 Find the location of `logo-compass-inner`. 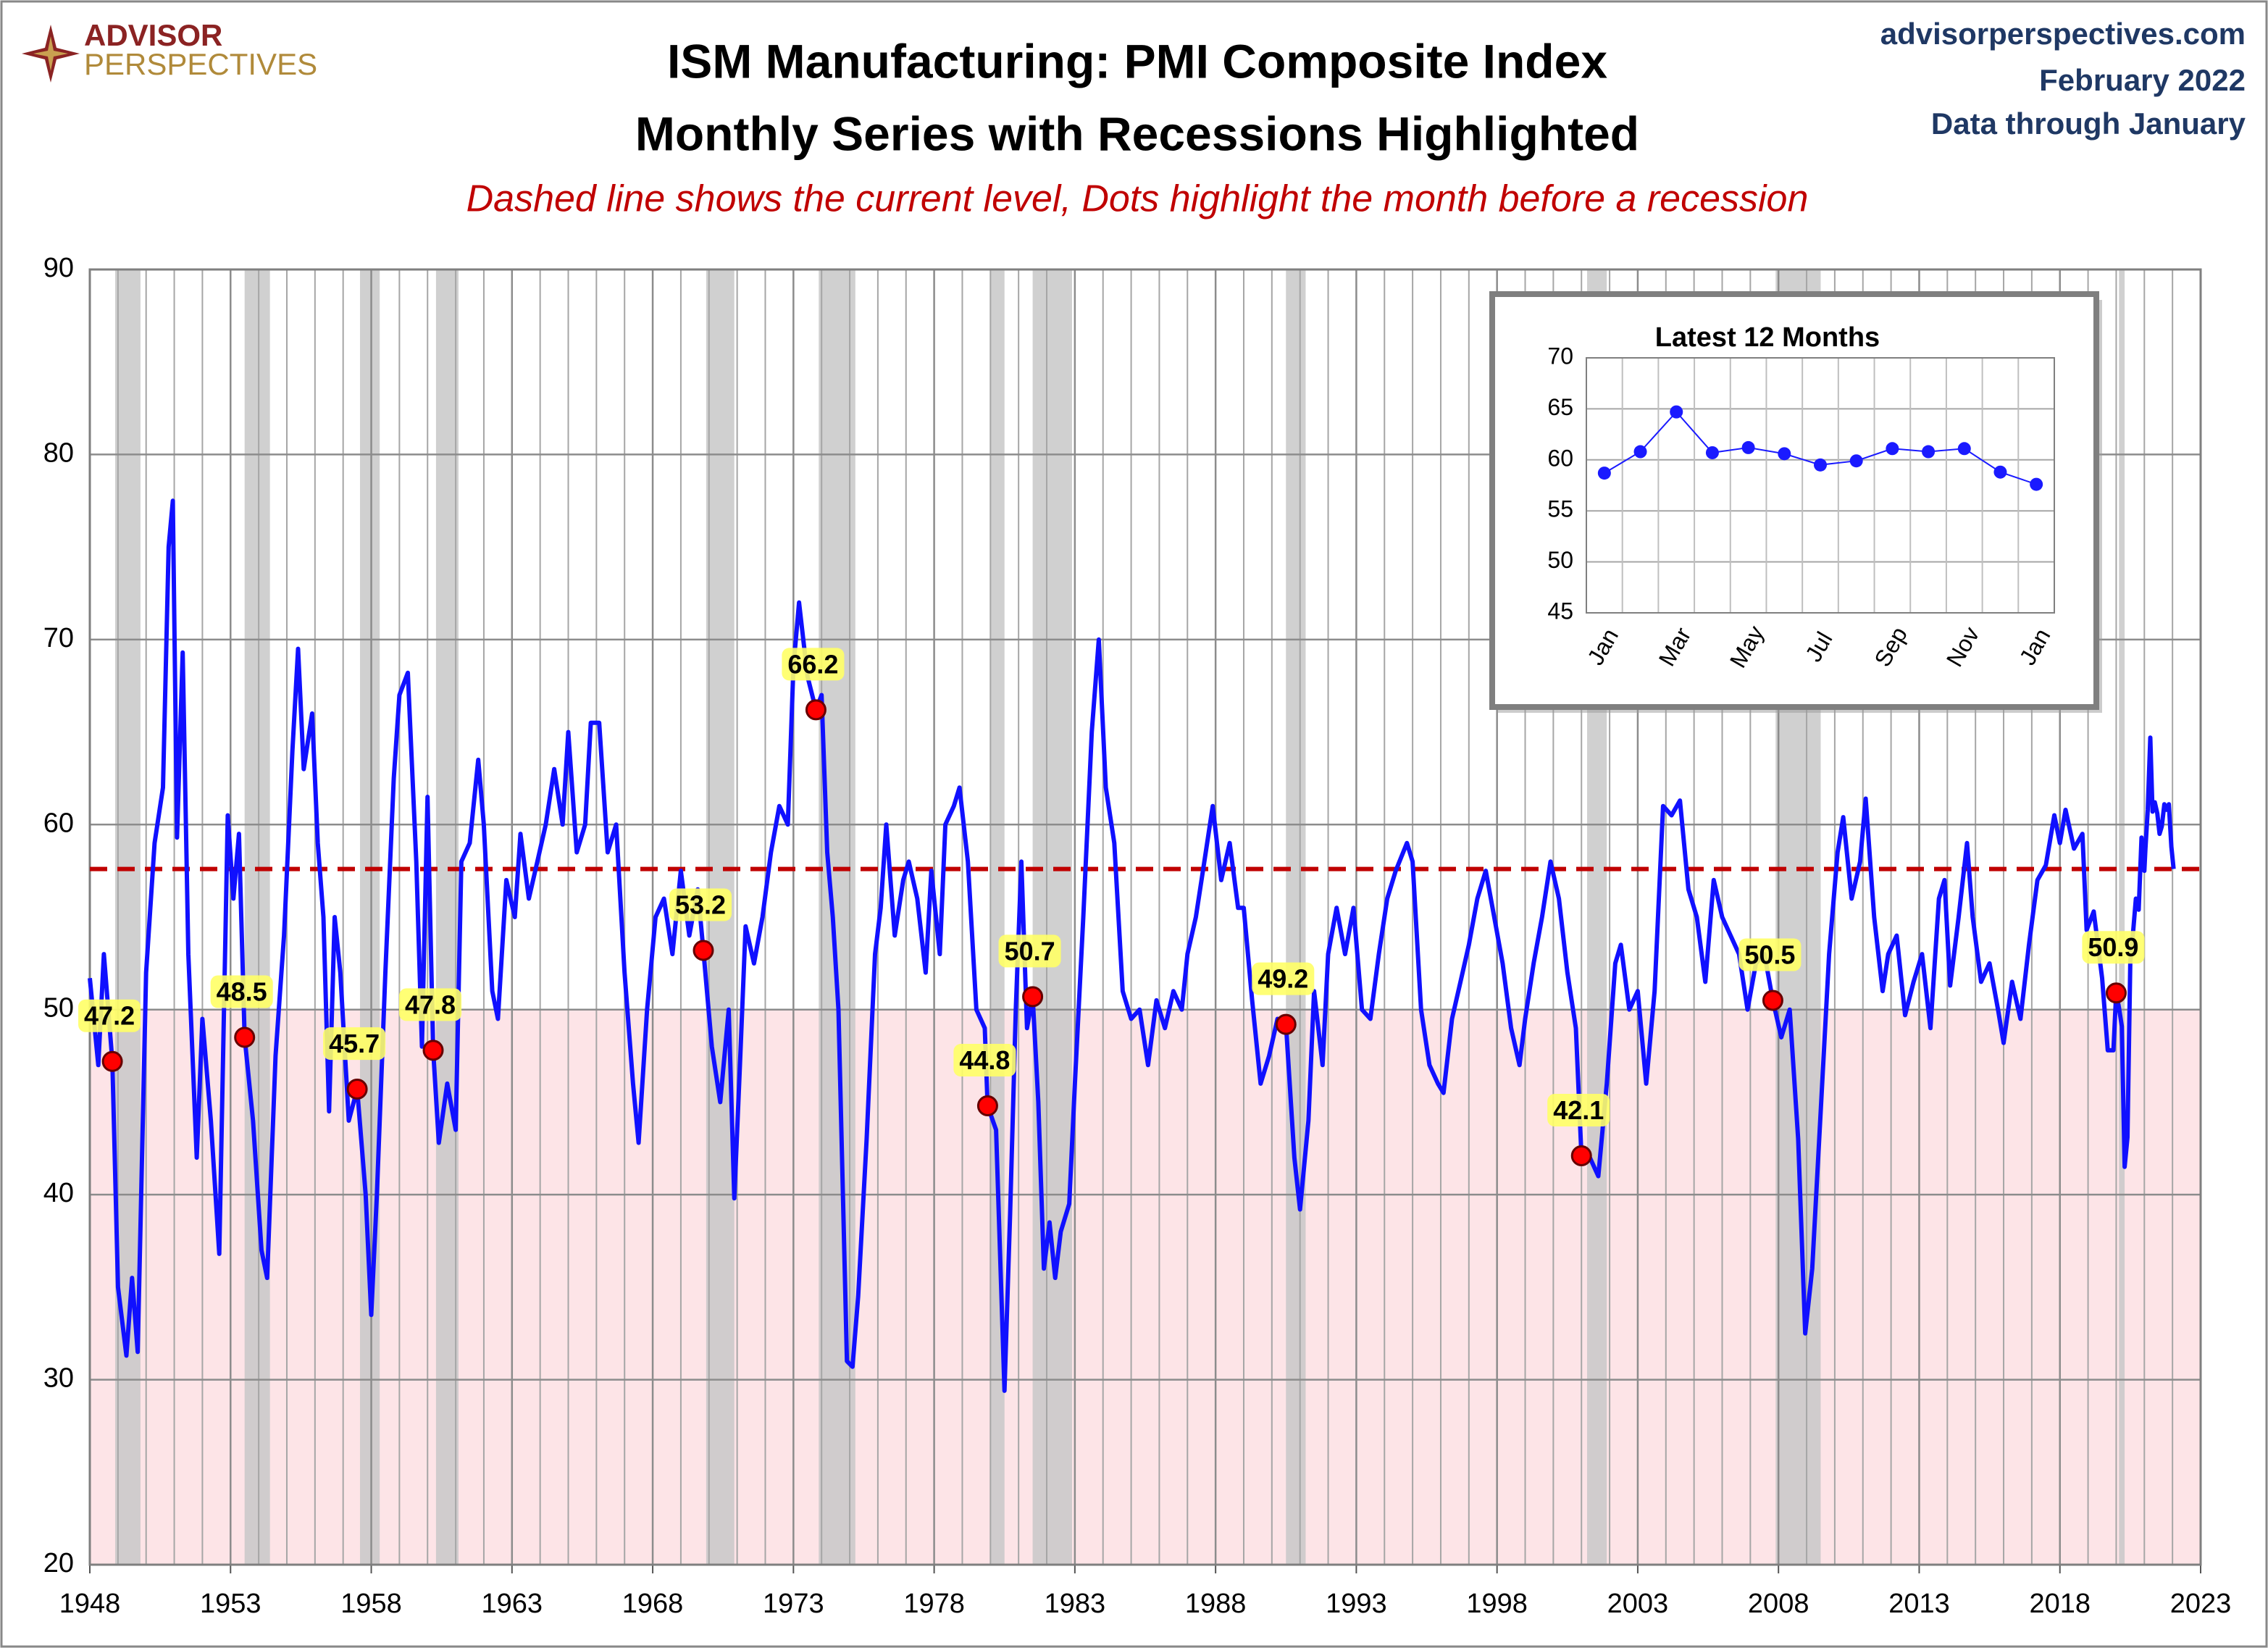

logo-compass-inner is located at coordinates (51, 53).